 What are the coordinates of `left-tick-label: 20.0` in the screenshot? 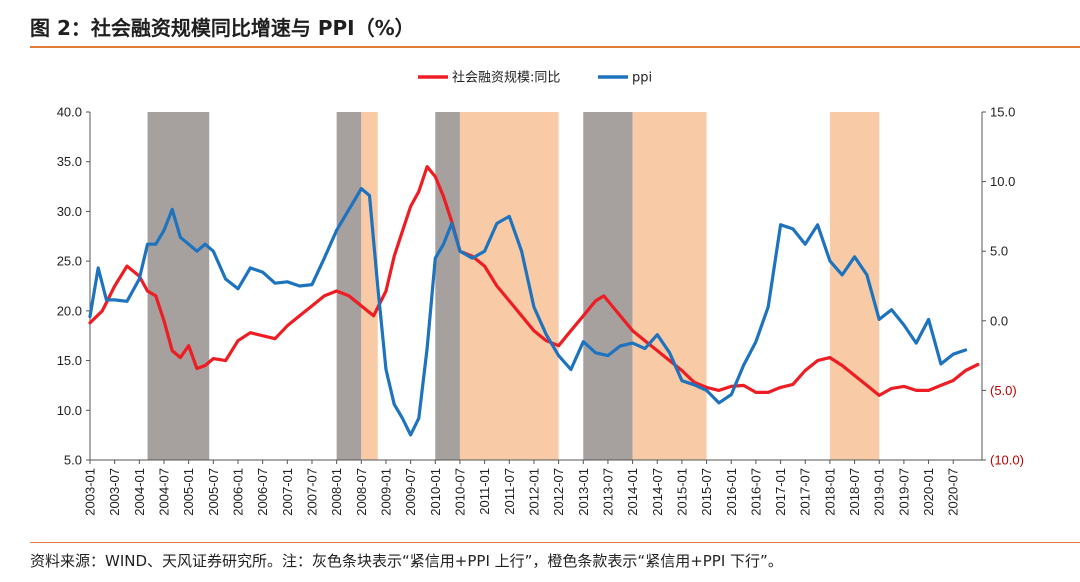 It's located at (69, 310).